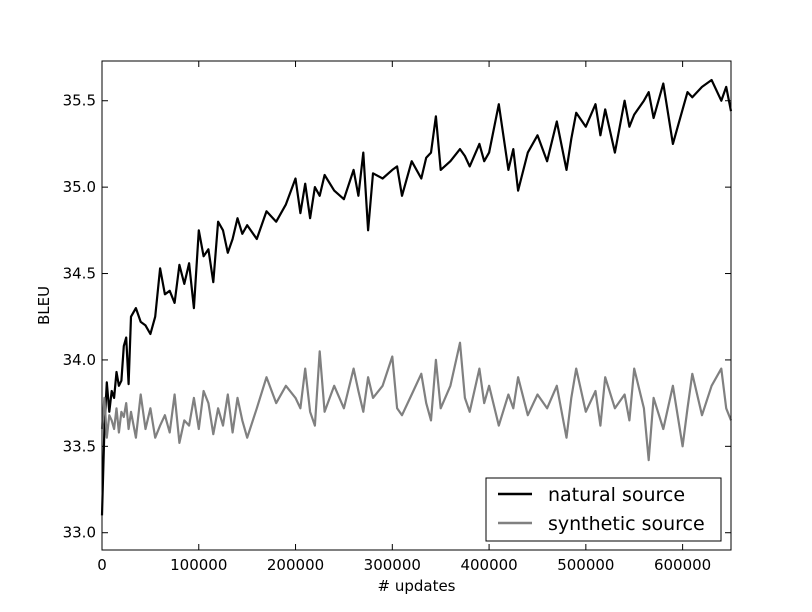  What do you see at coordinates (626, 524) in the screenshot?
I see `legend-label: synthetic source` at bounding box center [626, 524].